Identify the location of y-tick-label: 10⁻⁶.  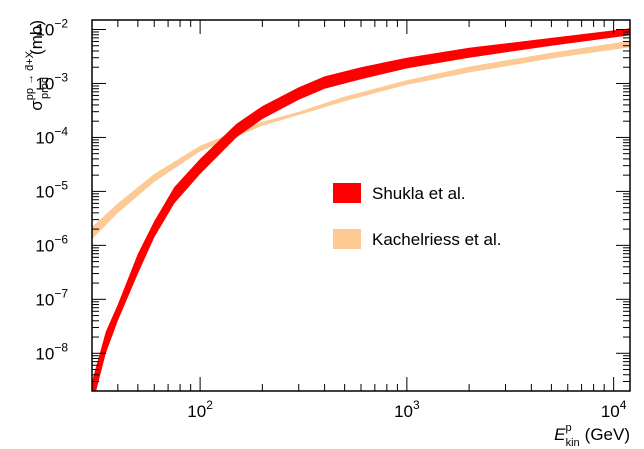
(51, 243).